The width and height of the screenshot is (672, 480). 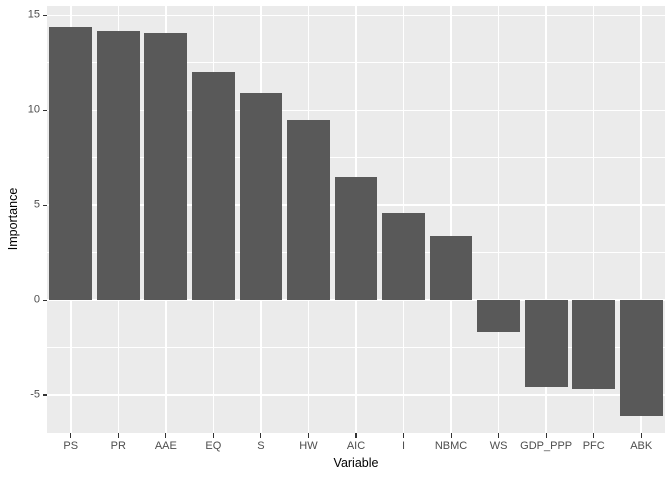 I want to click on bar-GDP_PPP, so click(x=546, y=344).